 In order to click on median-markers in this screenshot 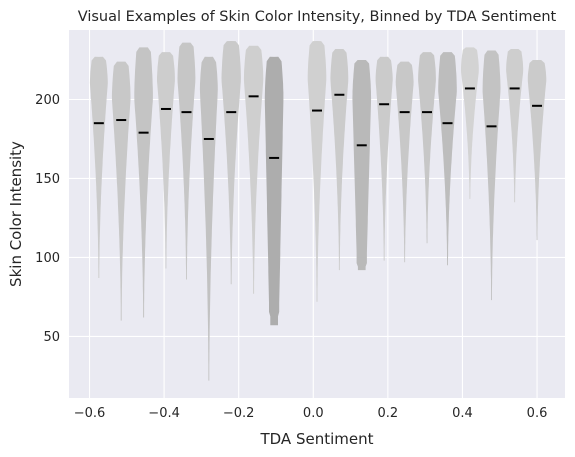, I will do `click(318, 123)`.